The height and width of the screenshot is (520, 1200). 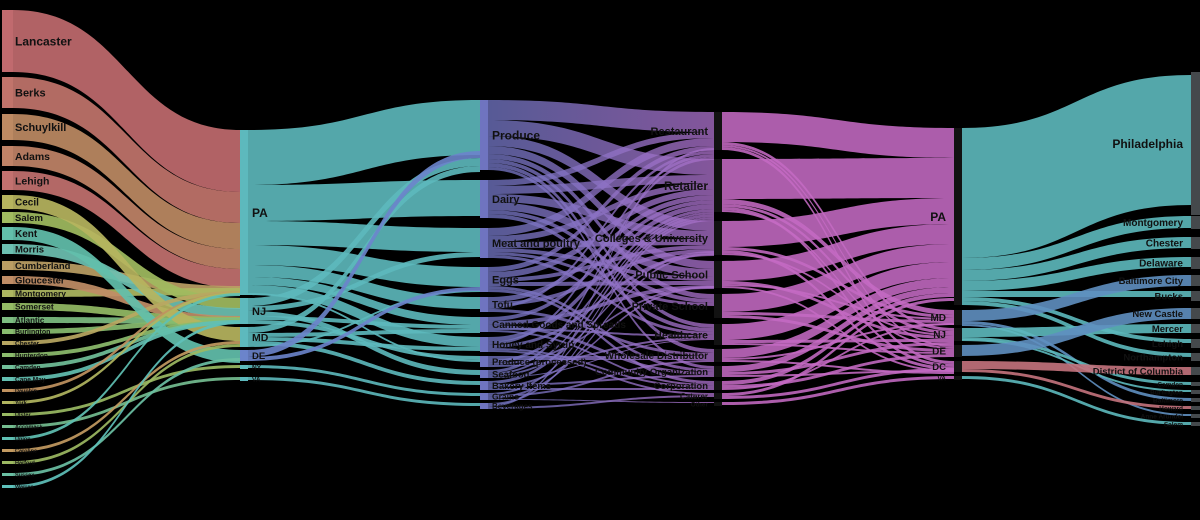 I want to click on node-dest-county-salem, so click(x=1195, y=424).